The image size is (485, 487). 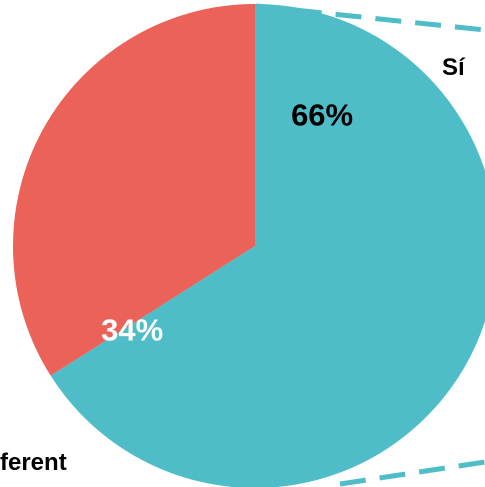 What do you see at coordinates (132, 329) in the screenshot?
I see `pie-value-label-2: 34%` at bounding box center [132, 329].